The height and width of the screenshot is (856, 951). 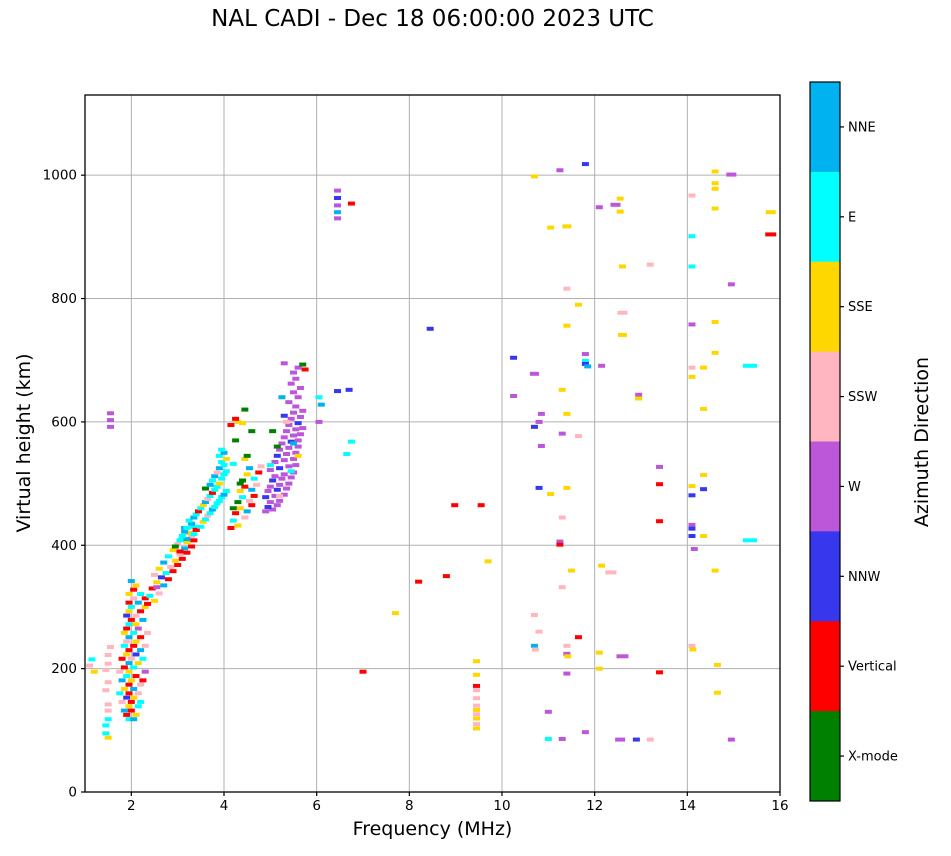 What do you see at coordinates (432, 829) in the screenshot?
I see `x-axis-label: Frequency (MHz)` at bounding box center [432, 829].